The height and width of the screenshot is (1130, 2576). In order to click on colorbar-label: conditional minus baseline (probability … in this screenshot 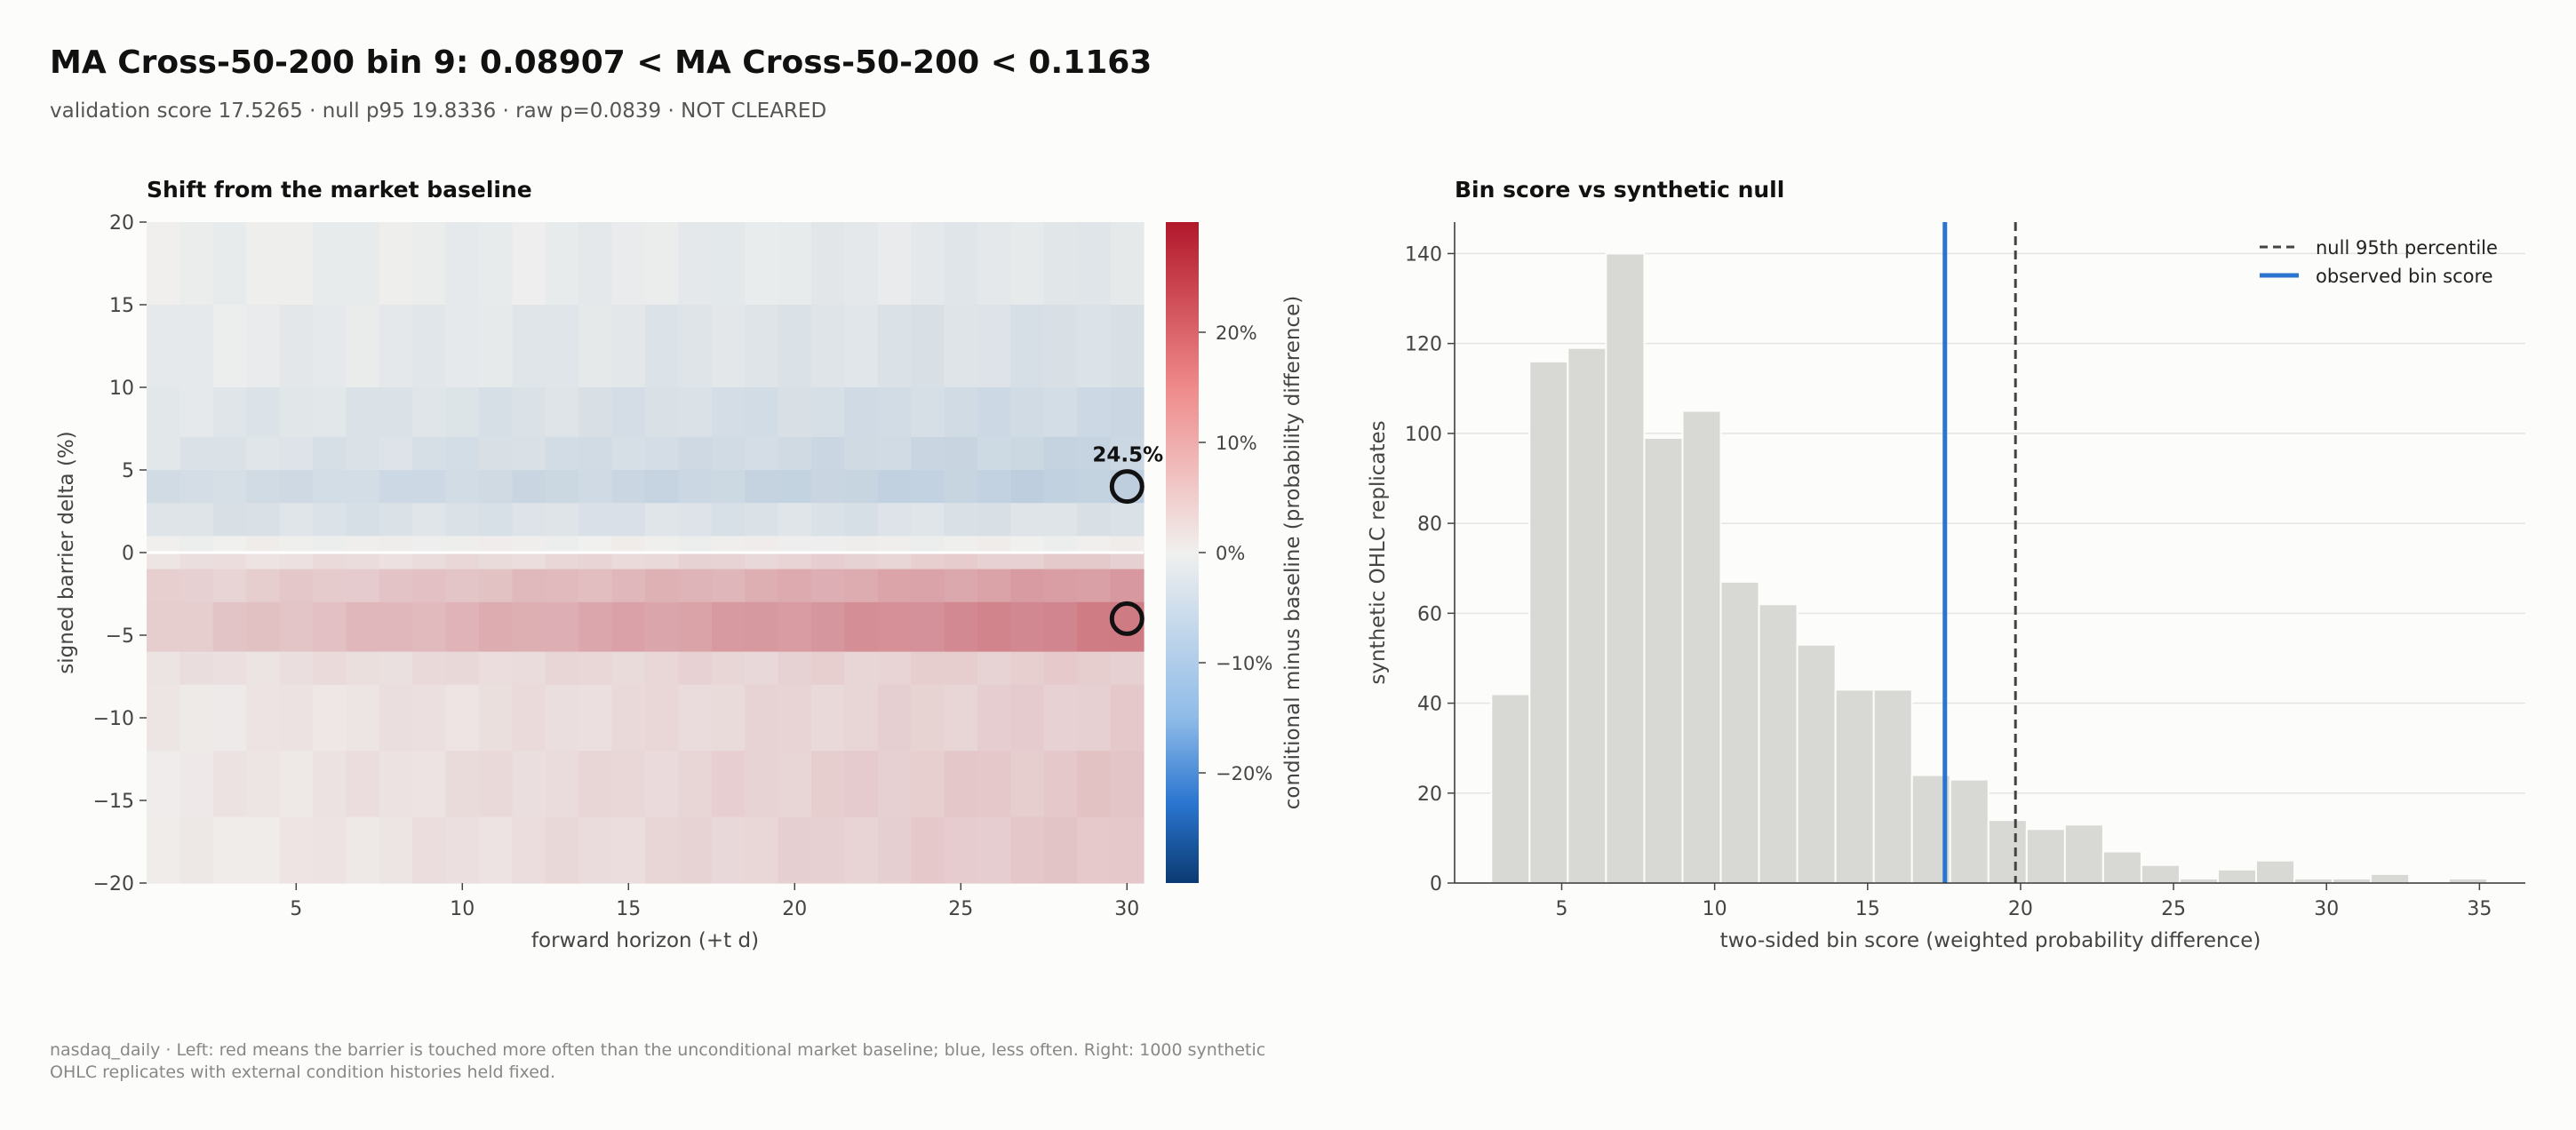, I will do `click(1292, 552)`.